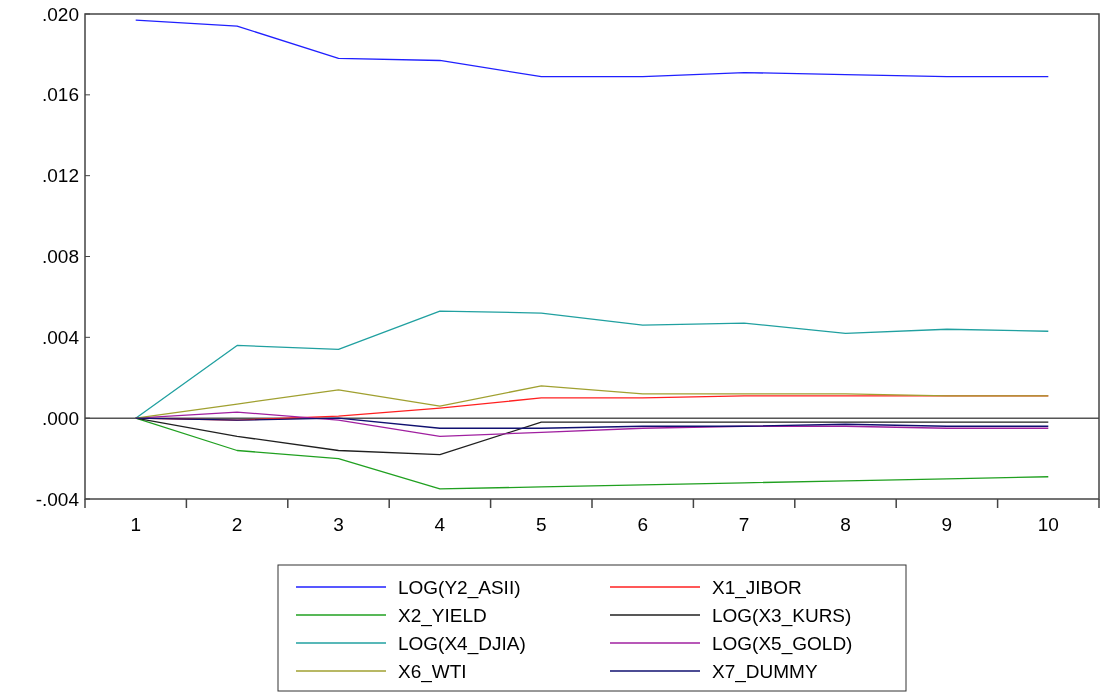  I want to click on legend-label: X2_YIELD, so click(442, 615).